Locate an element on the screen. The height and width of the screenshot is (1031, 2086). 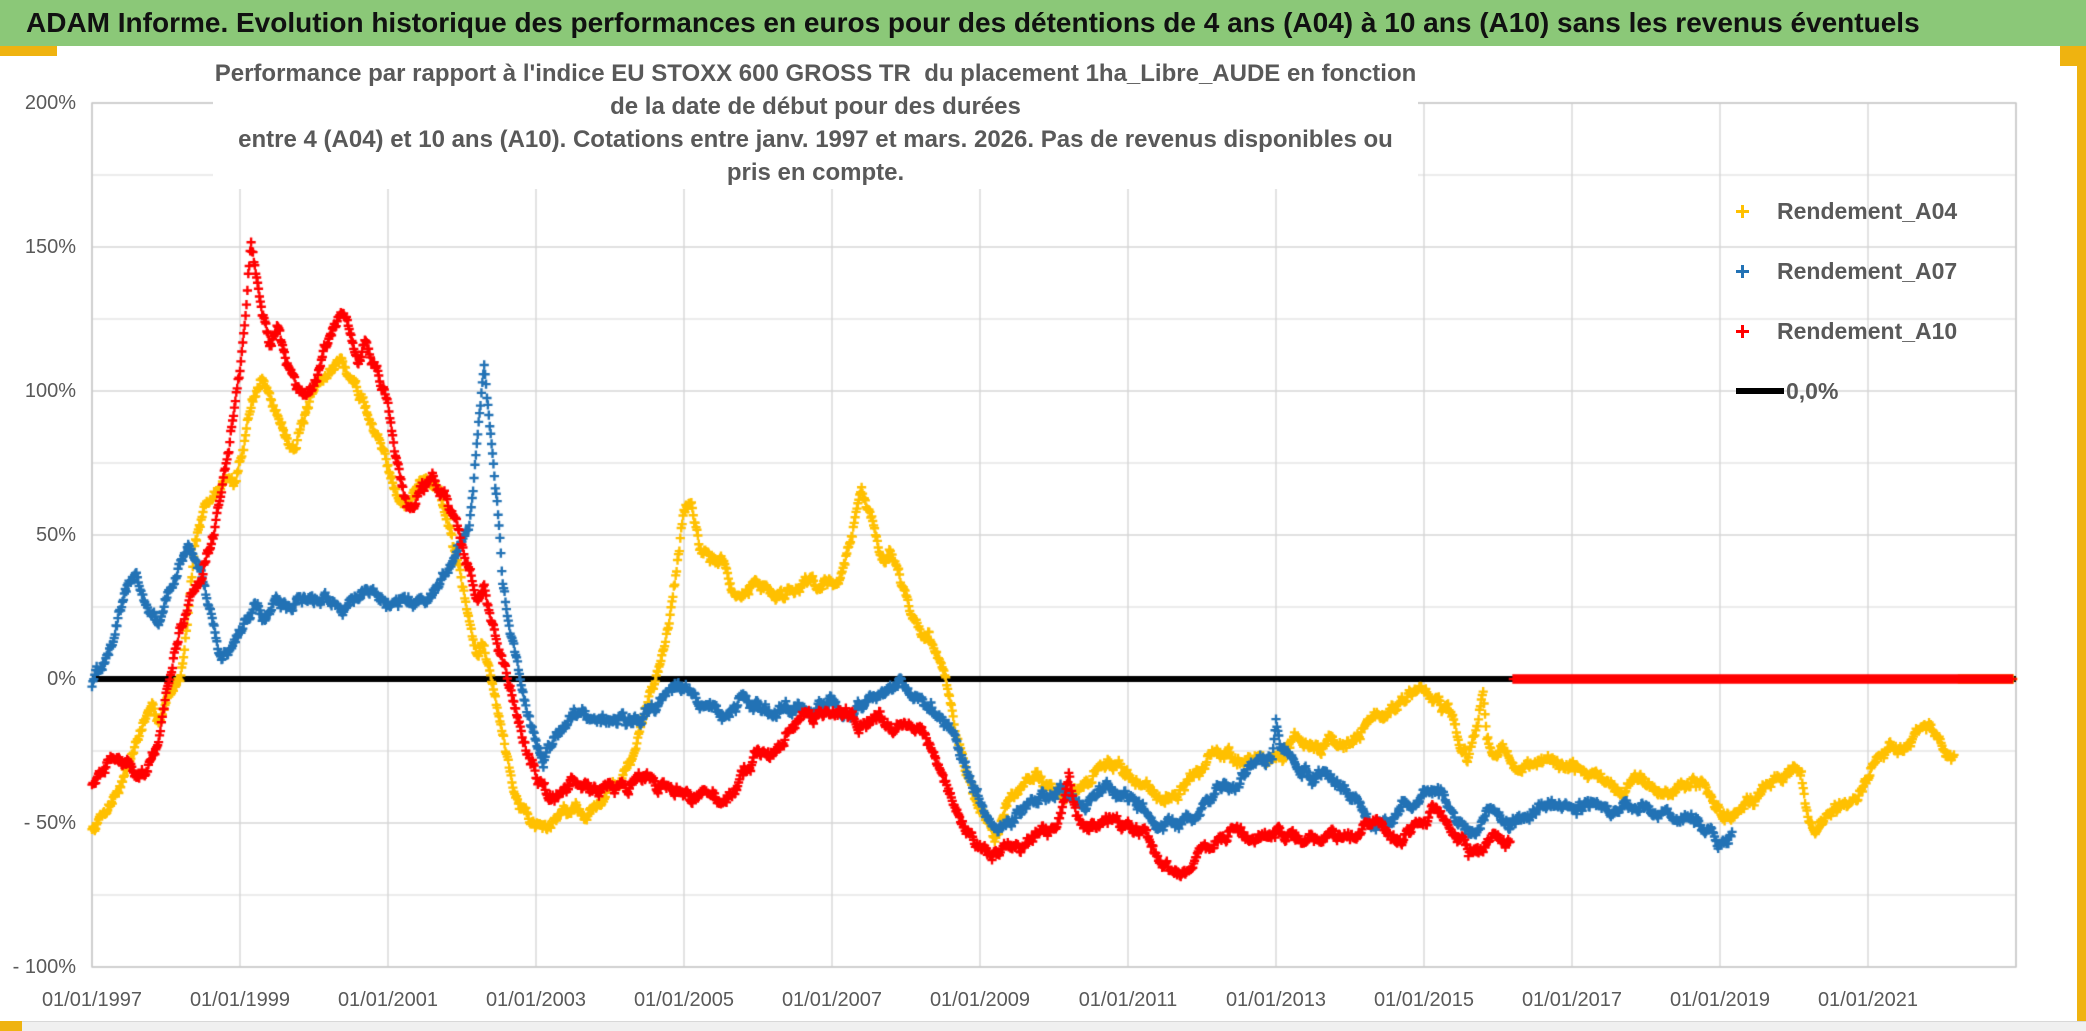
gold-accent-footer is located at coordinates (11, 1026).